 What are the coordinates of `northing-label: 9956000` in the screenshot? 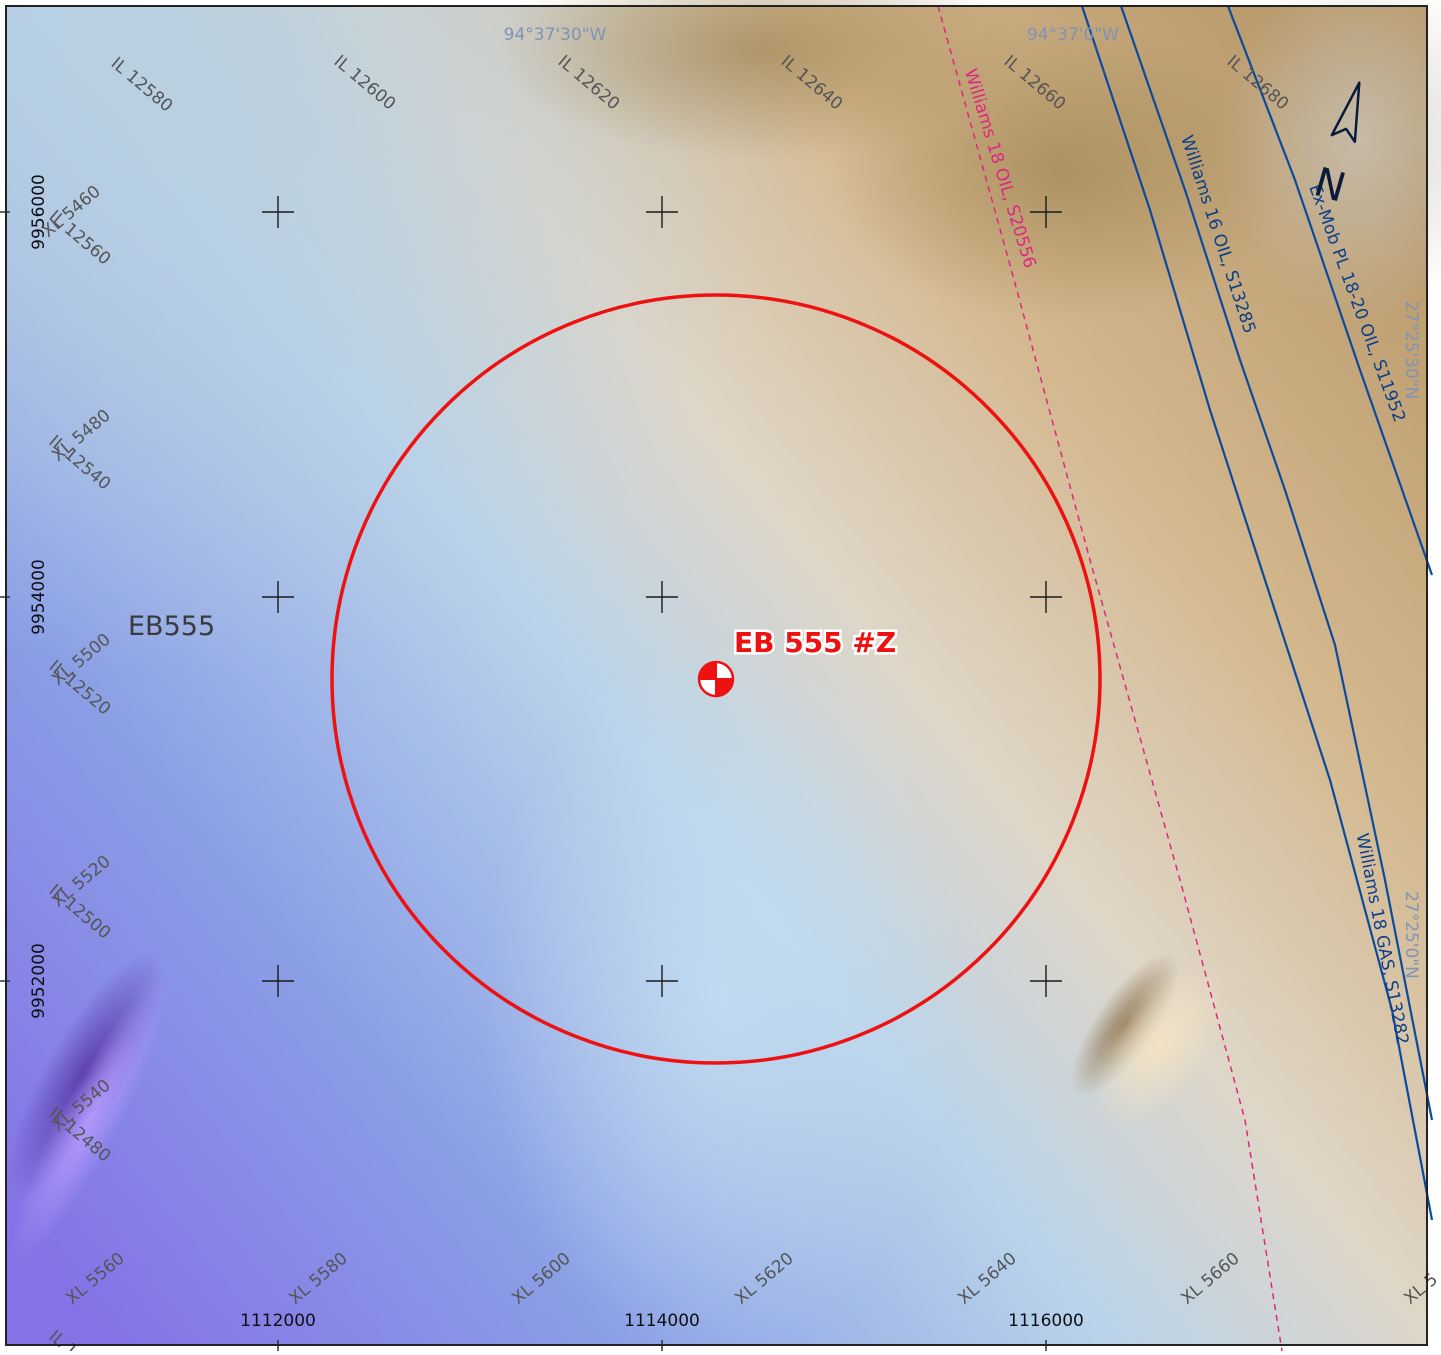 It's located at (39, 212).